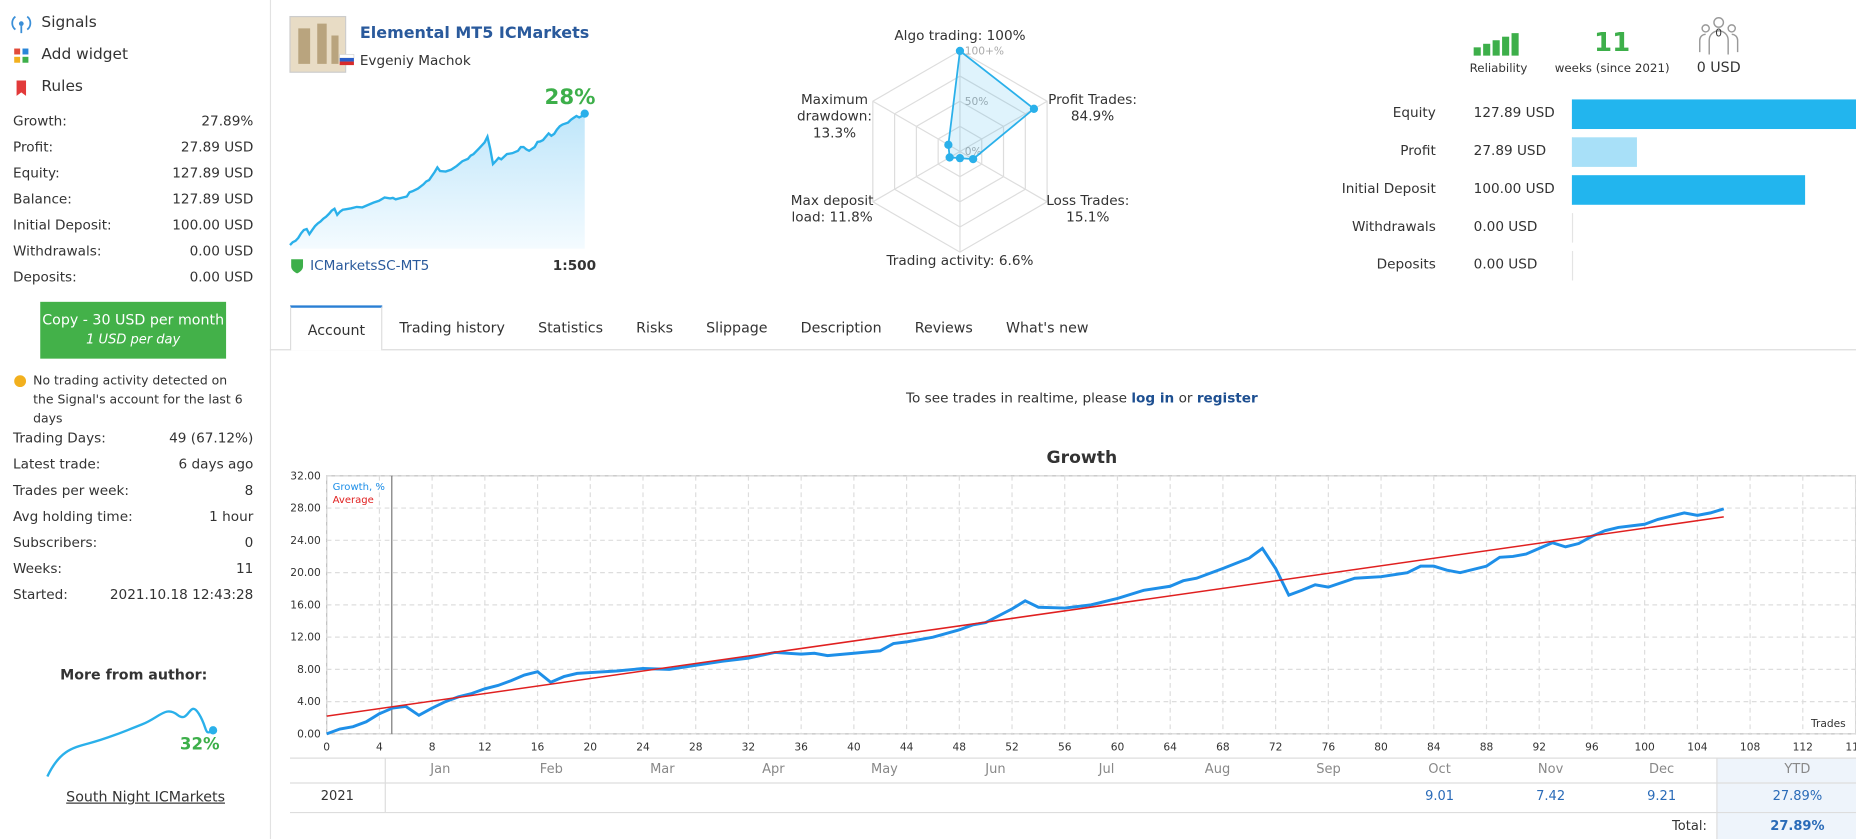 The image size is (1856, 839). What do you see at coordinates (133, 568) in the screenshot?
I see `stat-row: Weeks: 11` at bounding box center [133, 568].